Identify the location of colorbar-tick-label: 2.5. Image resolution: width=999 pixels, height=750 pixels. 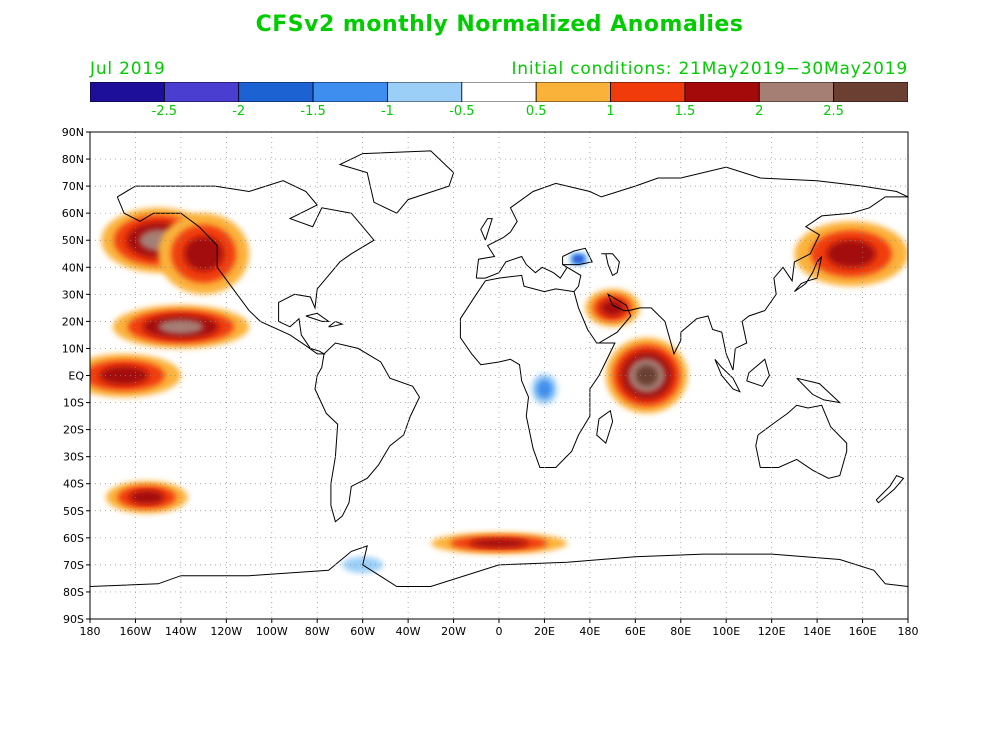
(833, 111).